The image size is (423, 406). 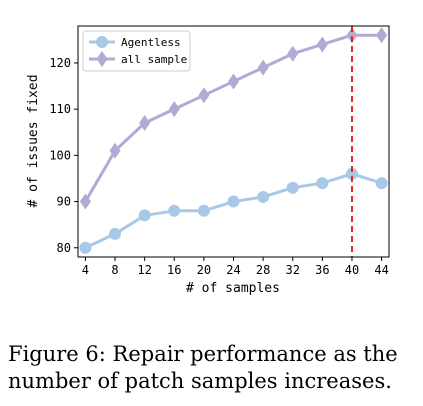 I want to click on series-line-agentless, so click(x=233, y=211).